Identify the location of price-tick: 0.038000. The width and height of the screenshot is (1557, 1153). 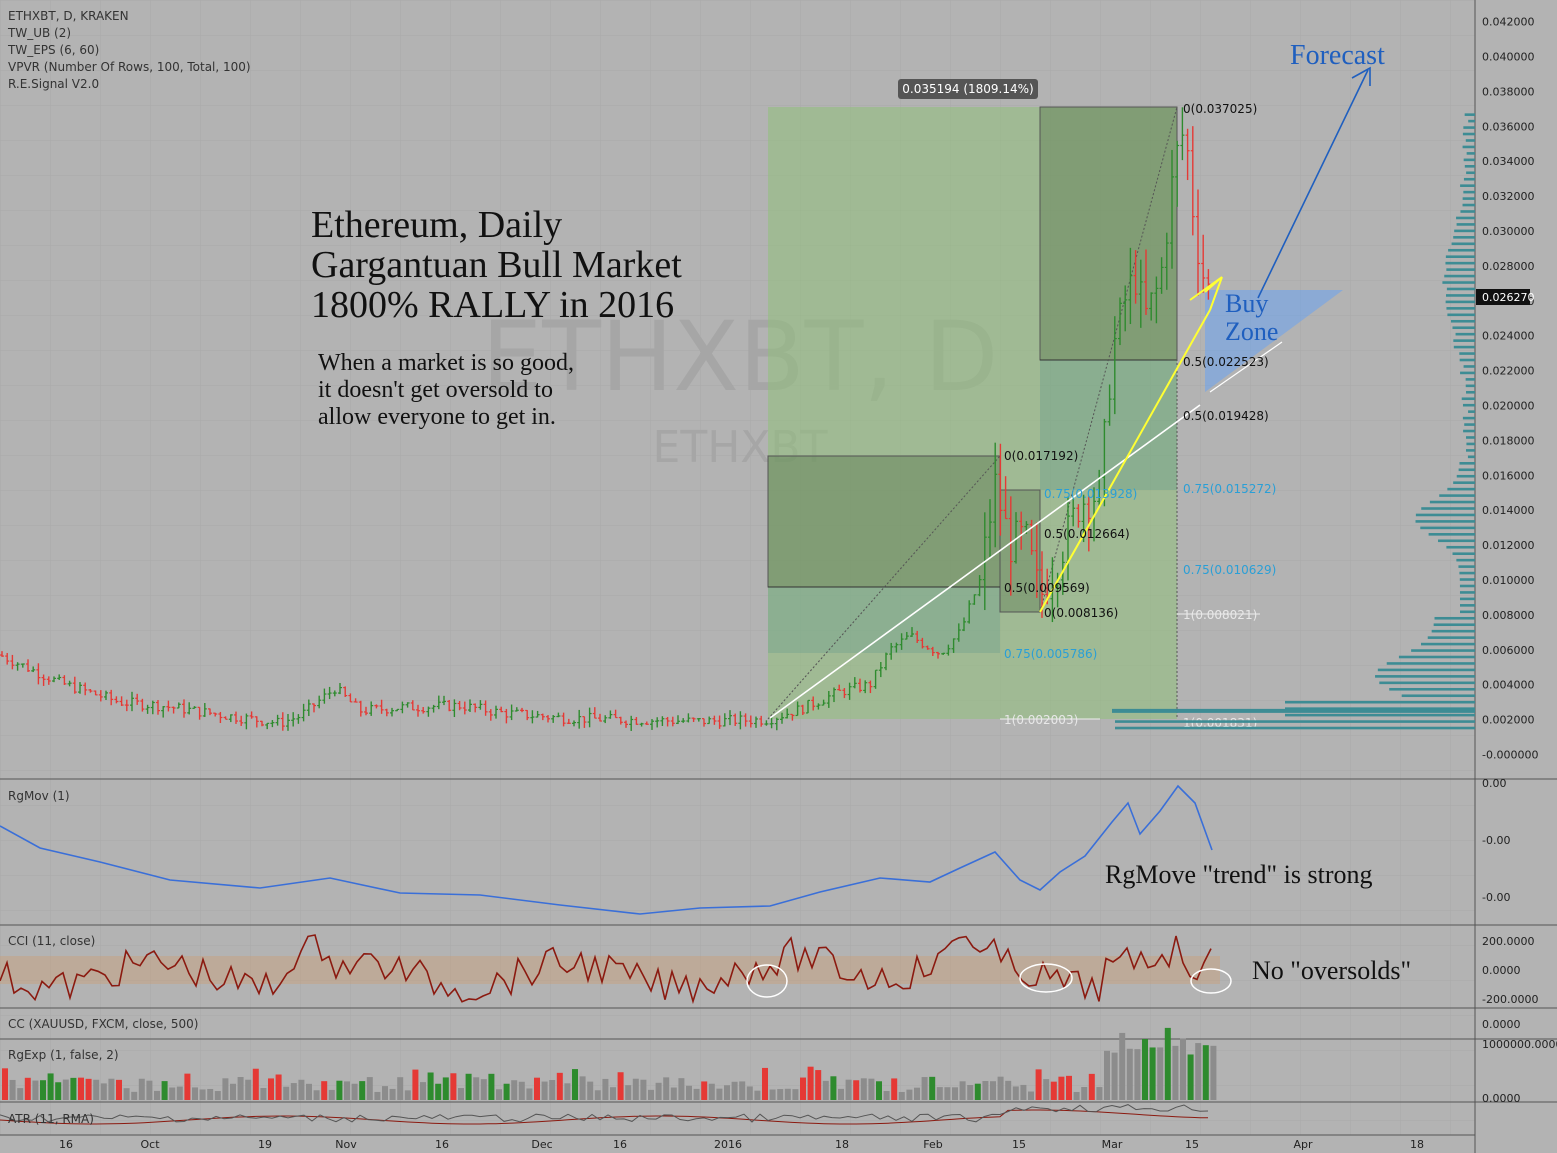
(1508, 91).